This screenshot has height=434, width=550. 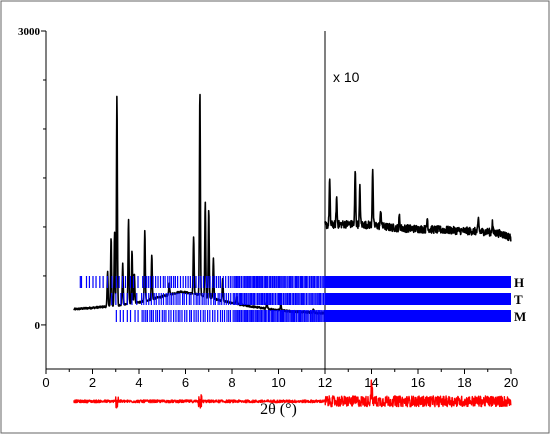 I want to click on x-tick-label: 8, so click(x=231, y=382).